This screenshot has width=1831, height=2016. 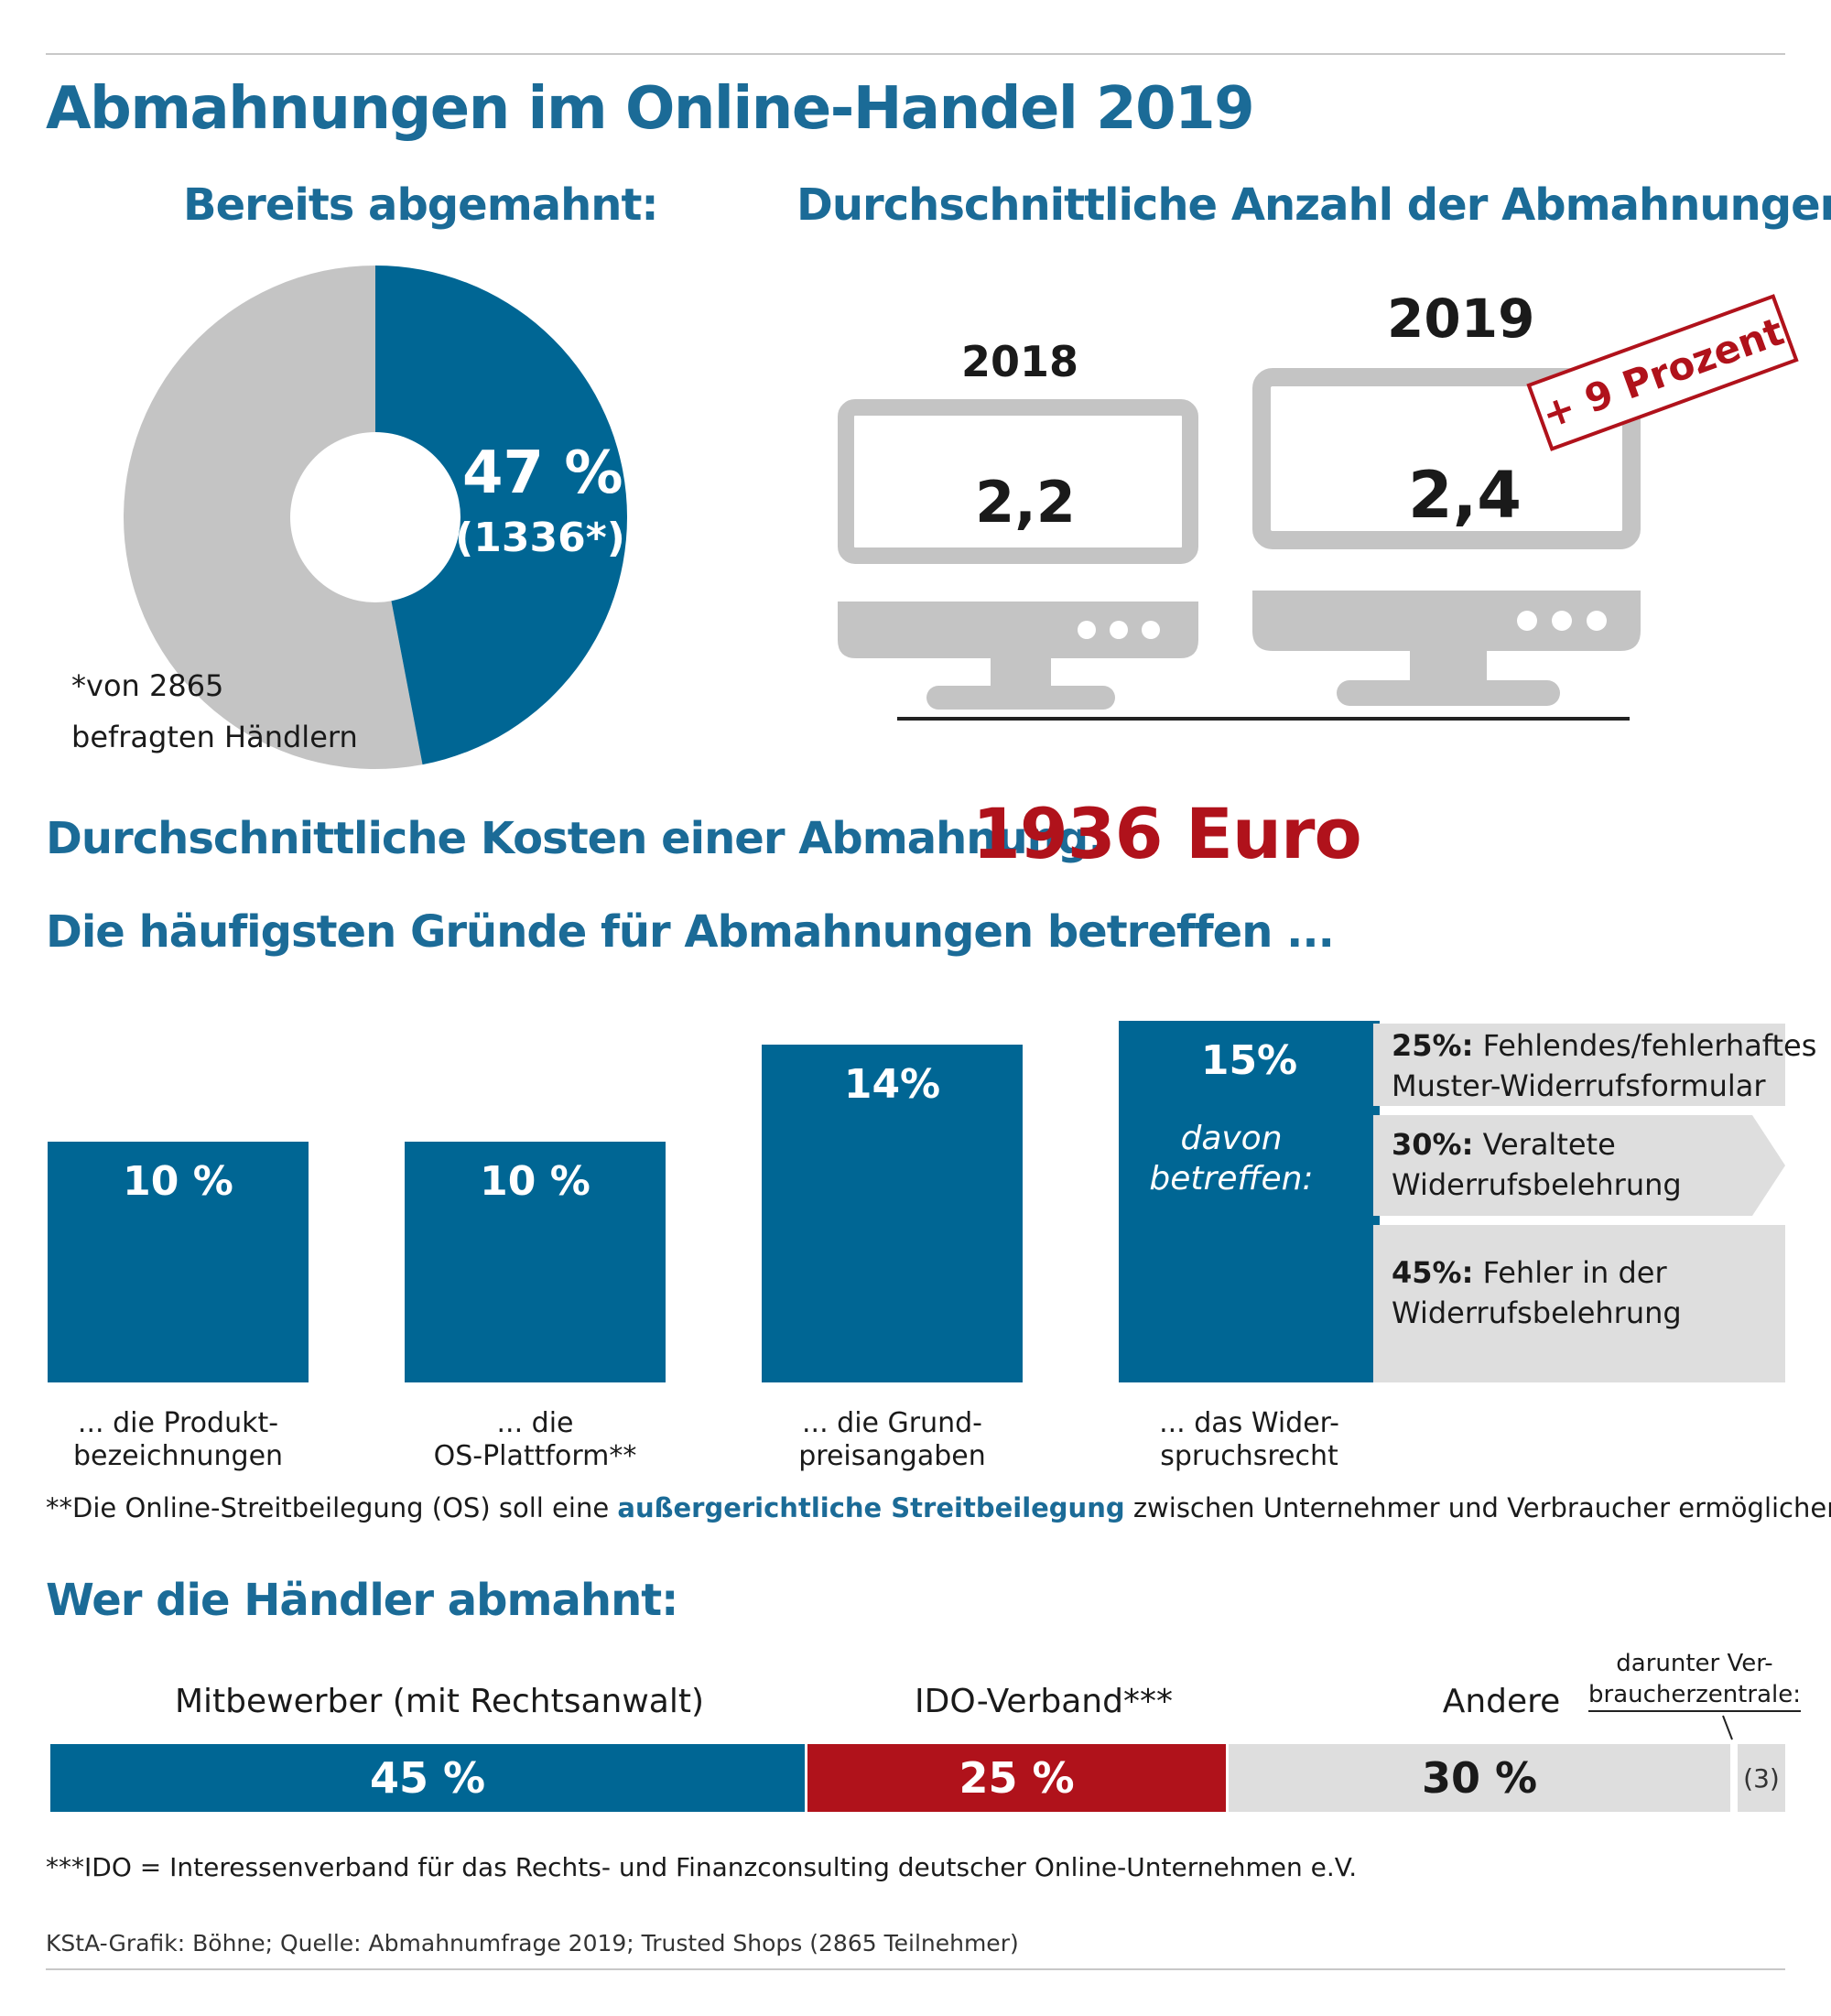 I want to click on reason-category-2: ... die OS-Plattform**, so click(x=535, y=1439).